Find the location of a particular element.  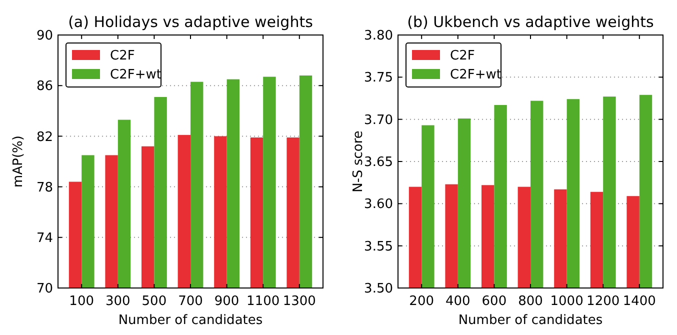

chart-title: (b) Ukbench vs adaptive weights is located at coordinates (530, 22).